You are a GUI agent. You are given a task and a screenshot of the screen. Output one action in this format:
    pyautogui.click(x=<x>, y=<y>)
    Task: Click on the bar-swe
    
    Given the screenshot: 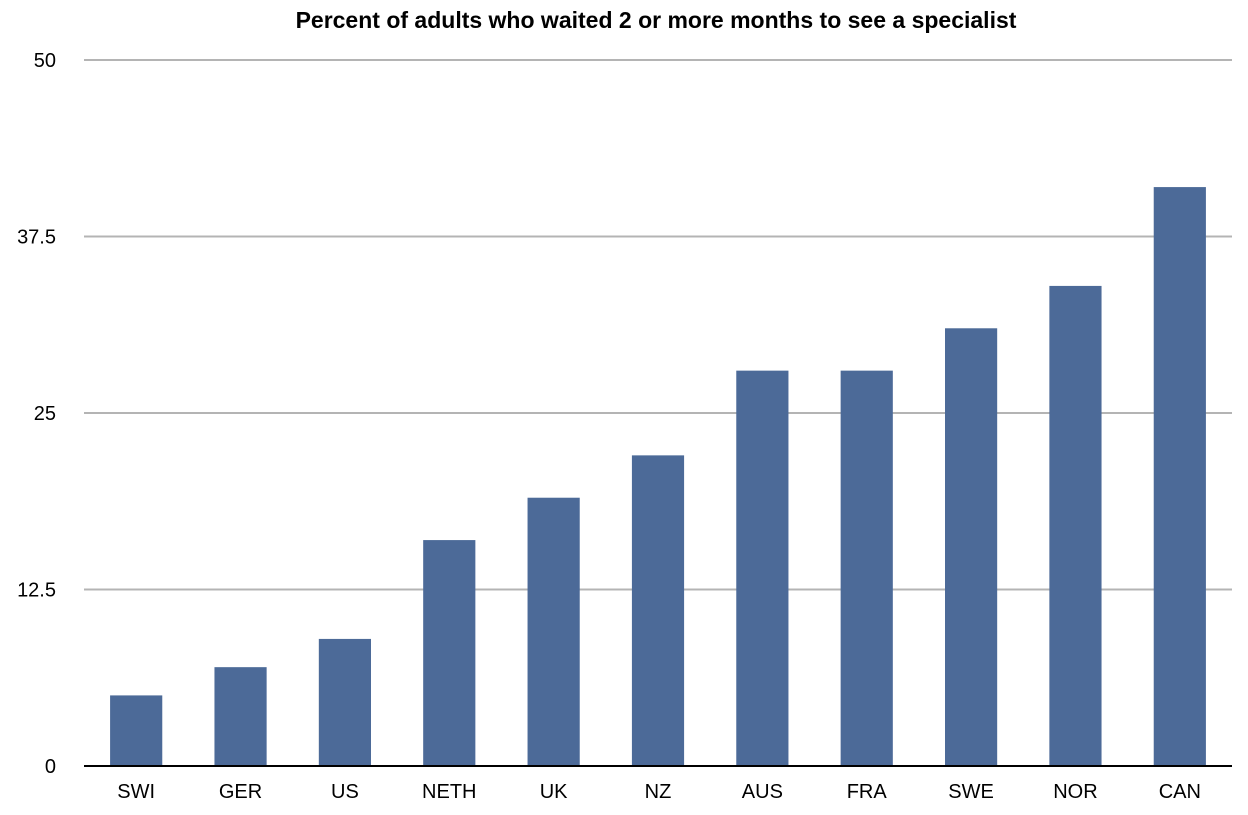 What is the action you would take?
    pyautogui.click(x=971, y=547)
    